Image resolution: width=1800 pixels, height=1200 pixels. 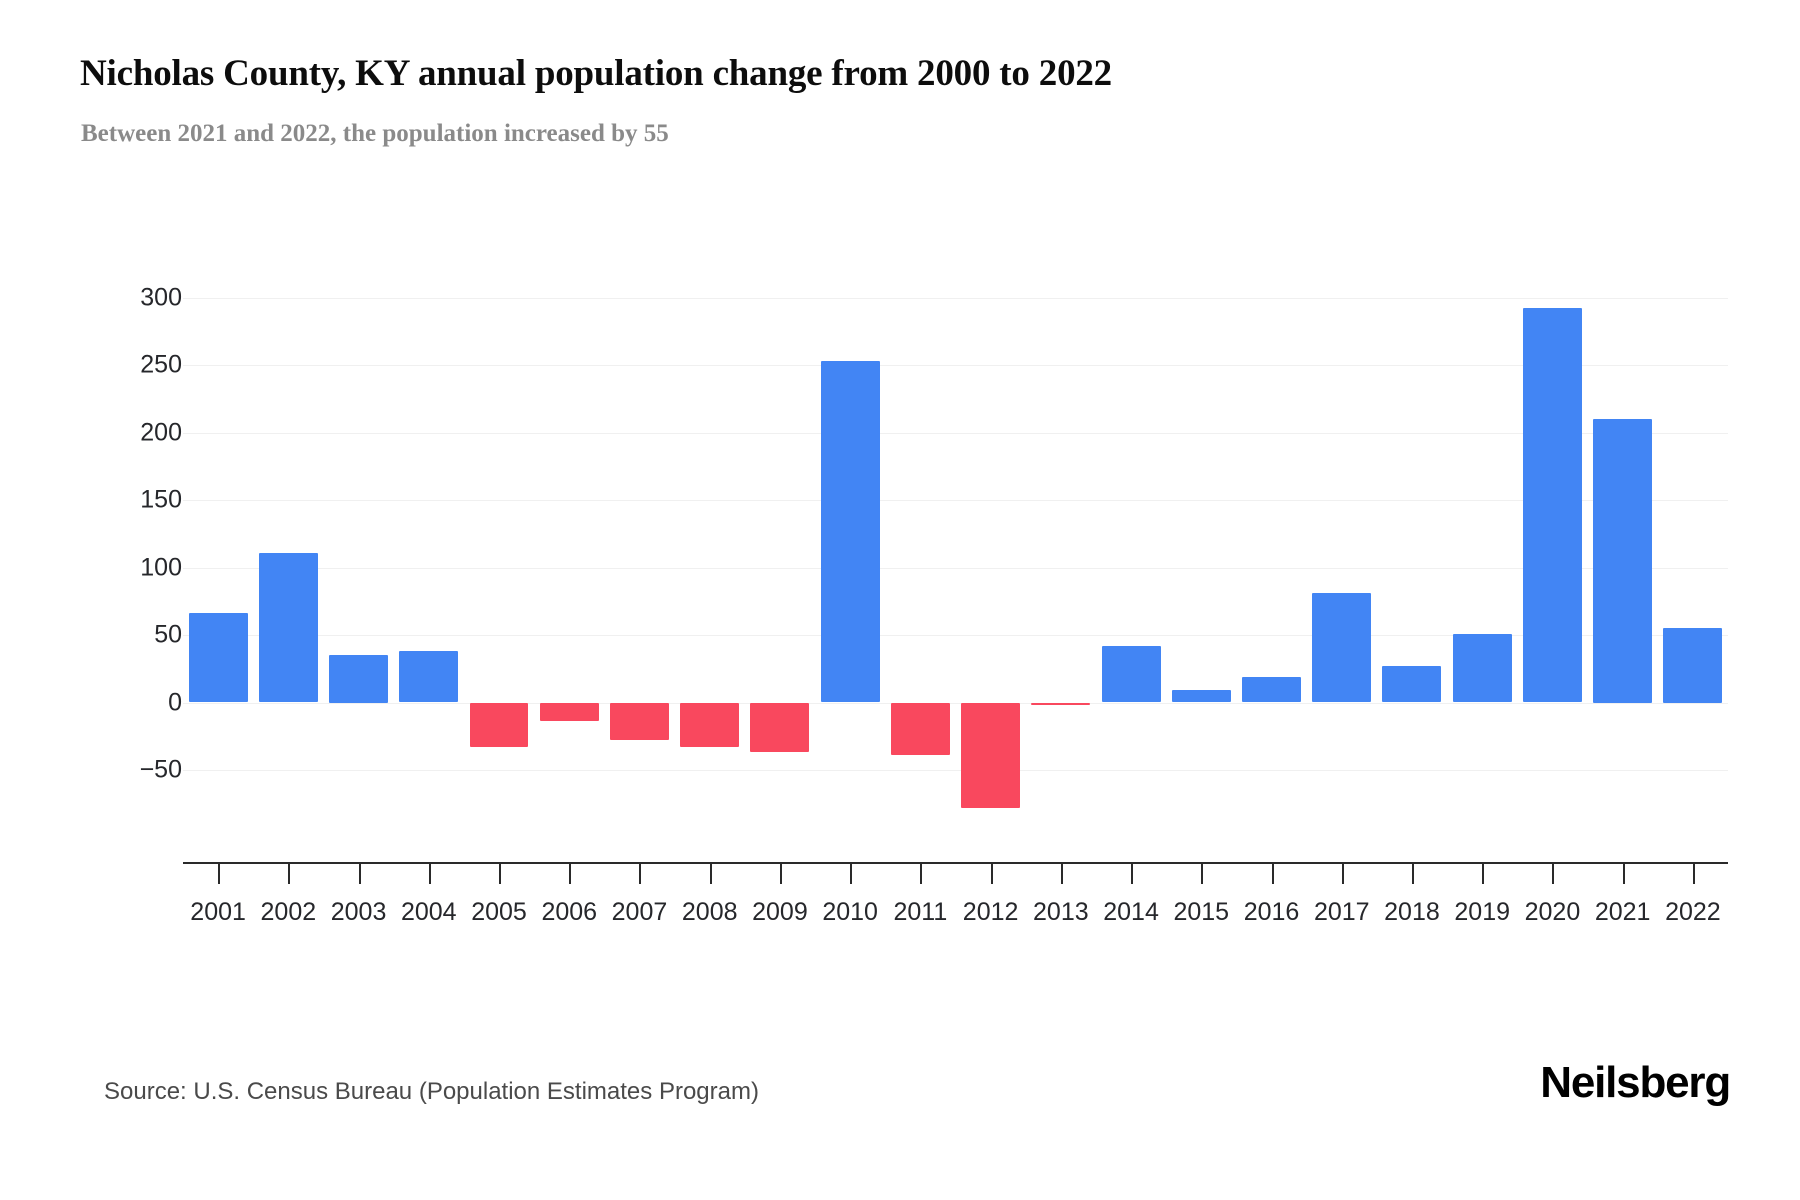 What do you see at coordinates (218, 912) in the screenshot?
I see `x-tick-label-2001: 2001` at bounding box center [218, 912].